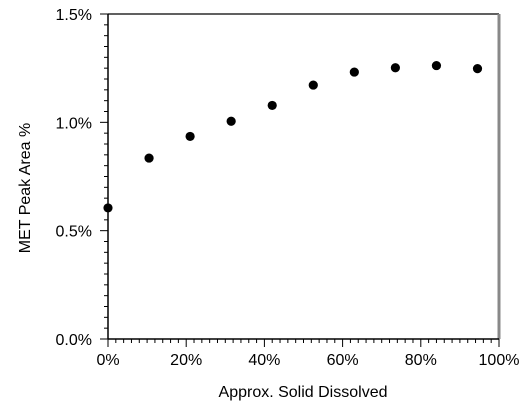 Image resolution: width=526 pixels, height=403 pixels. Describe the element at coordinates (499, 360) in the screenshot. I see `x-tick-label: 100%` at that location.